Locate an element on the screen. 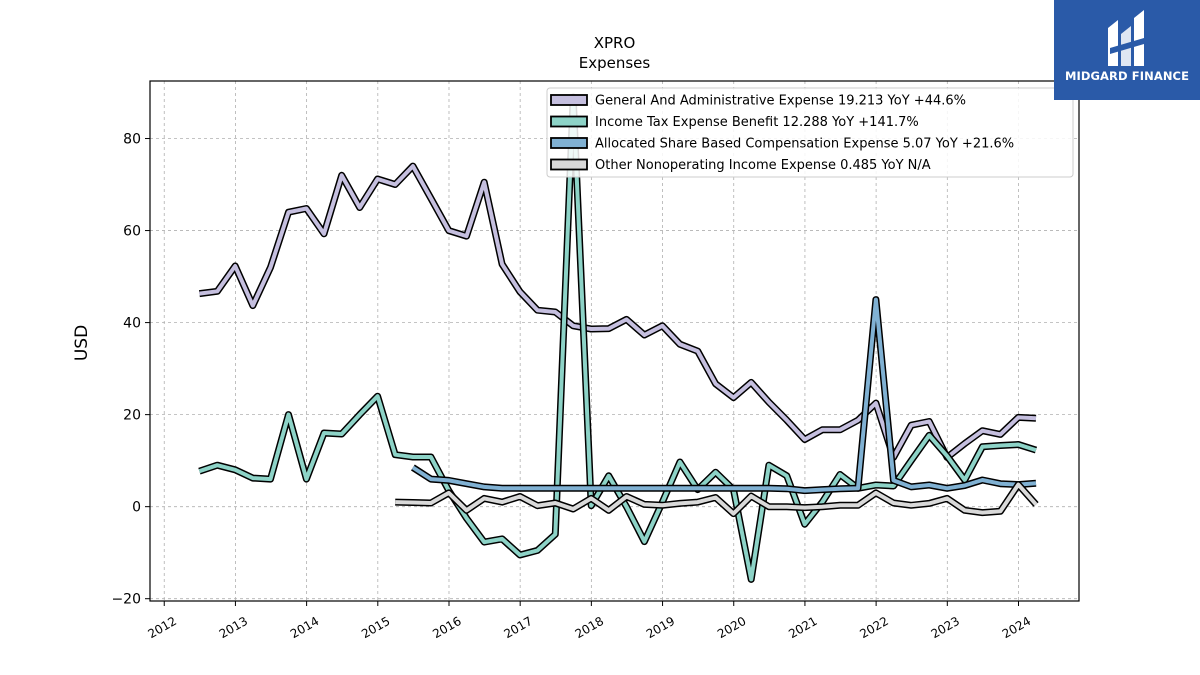 The width and height of the screenshot is (1200, 675). x-tick-label: 2015 is located at coordinates (375, 627).